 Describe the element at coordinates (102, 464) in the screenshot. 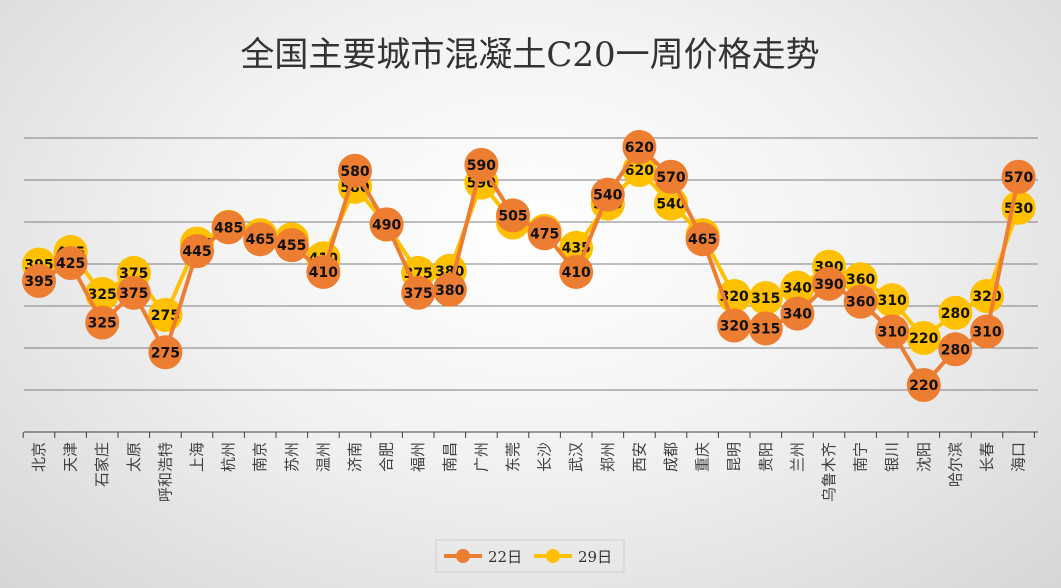

I see `x-tick-label: 石家庄` at that location.